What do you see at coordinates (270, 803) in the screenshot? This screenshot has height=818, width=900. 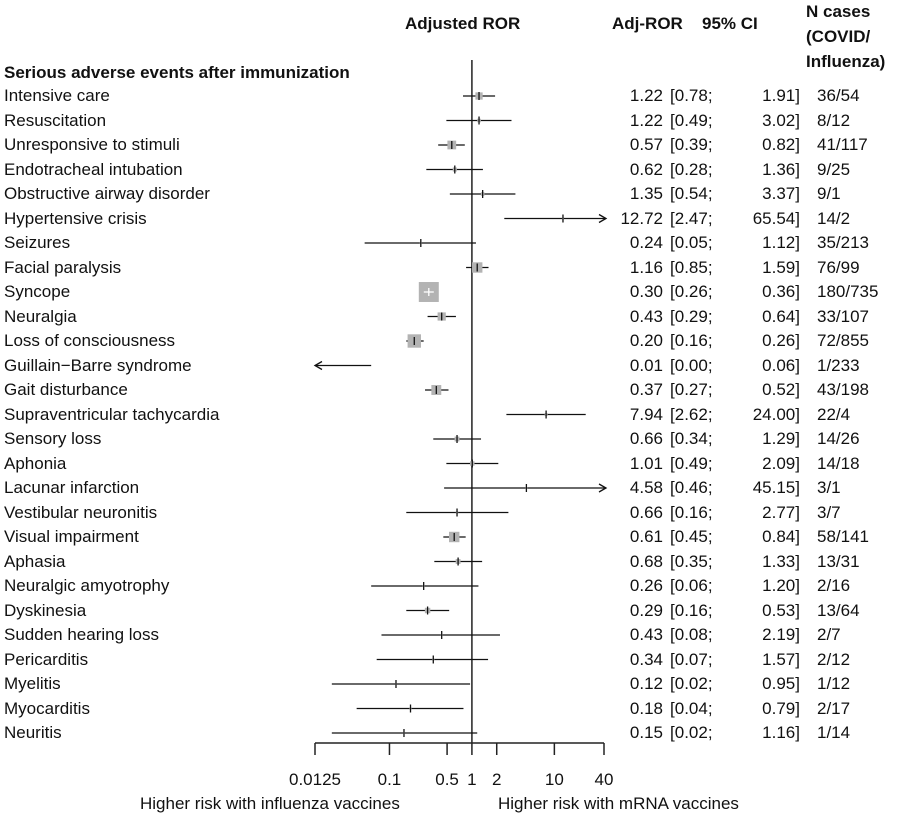 I see `x-label-left: Higher risk with influenza vaccines` at bounding box center [270, 803].